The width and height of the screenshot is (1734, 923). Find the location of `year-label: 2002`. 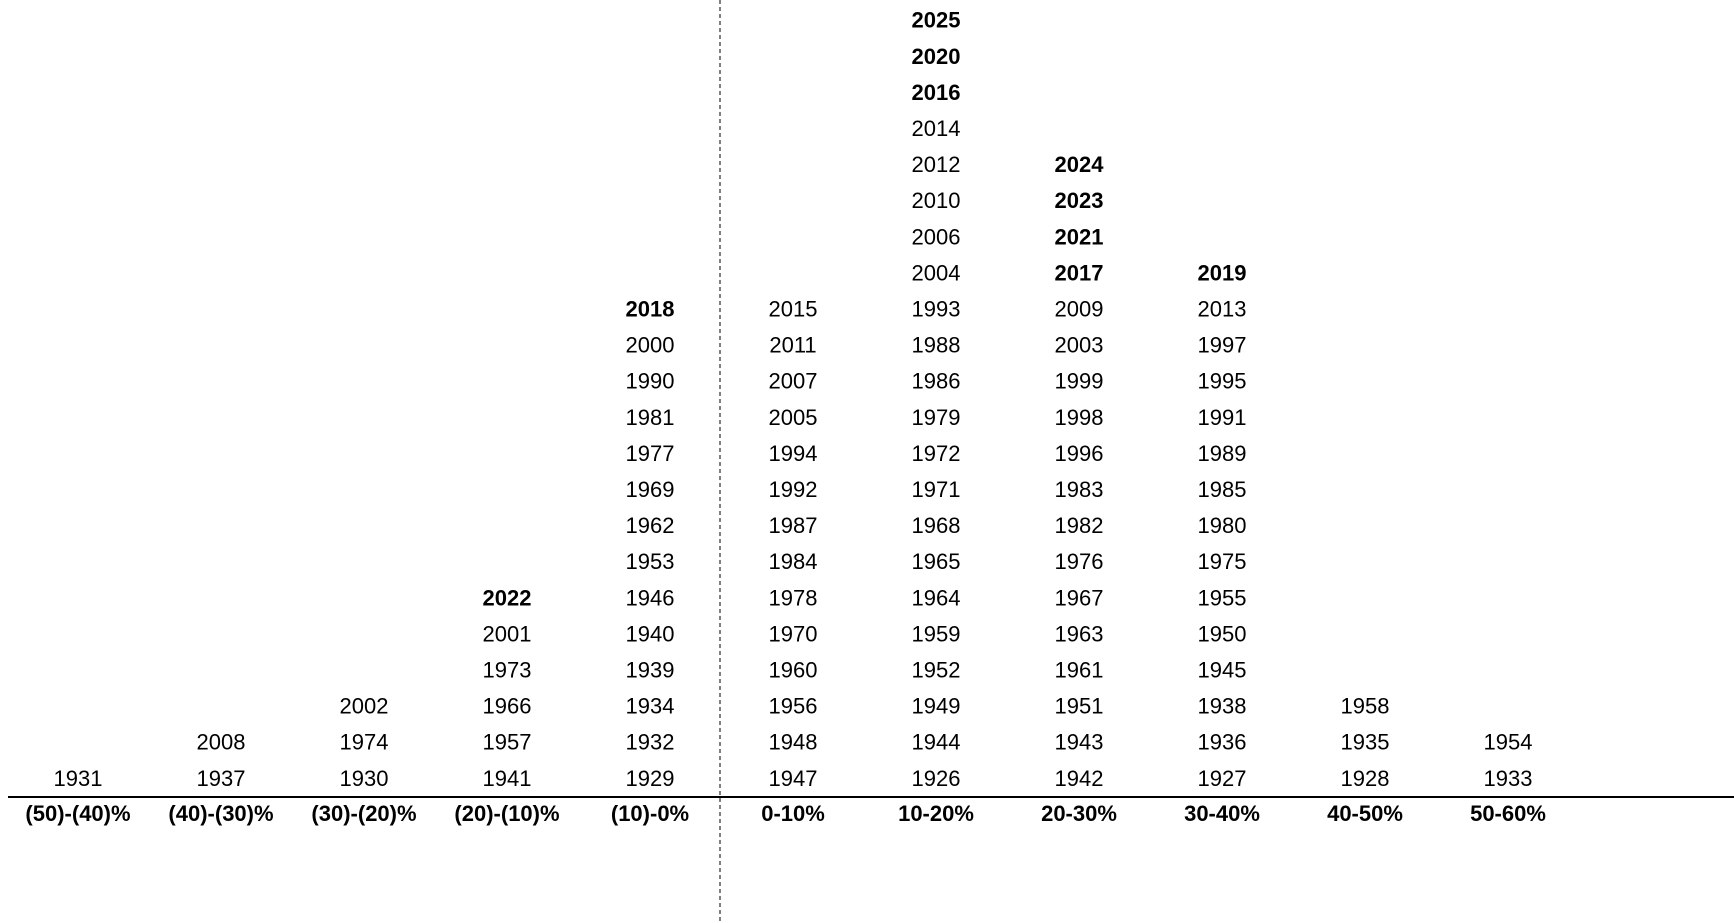

year-label: 2002 is located at coordinates (364, 706).